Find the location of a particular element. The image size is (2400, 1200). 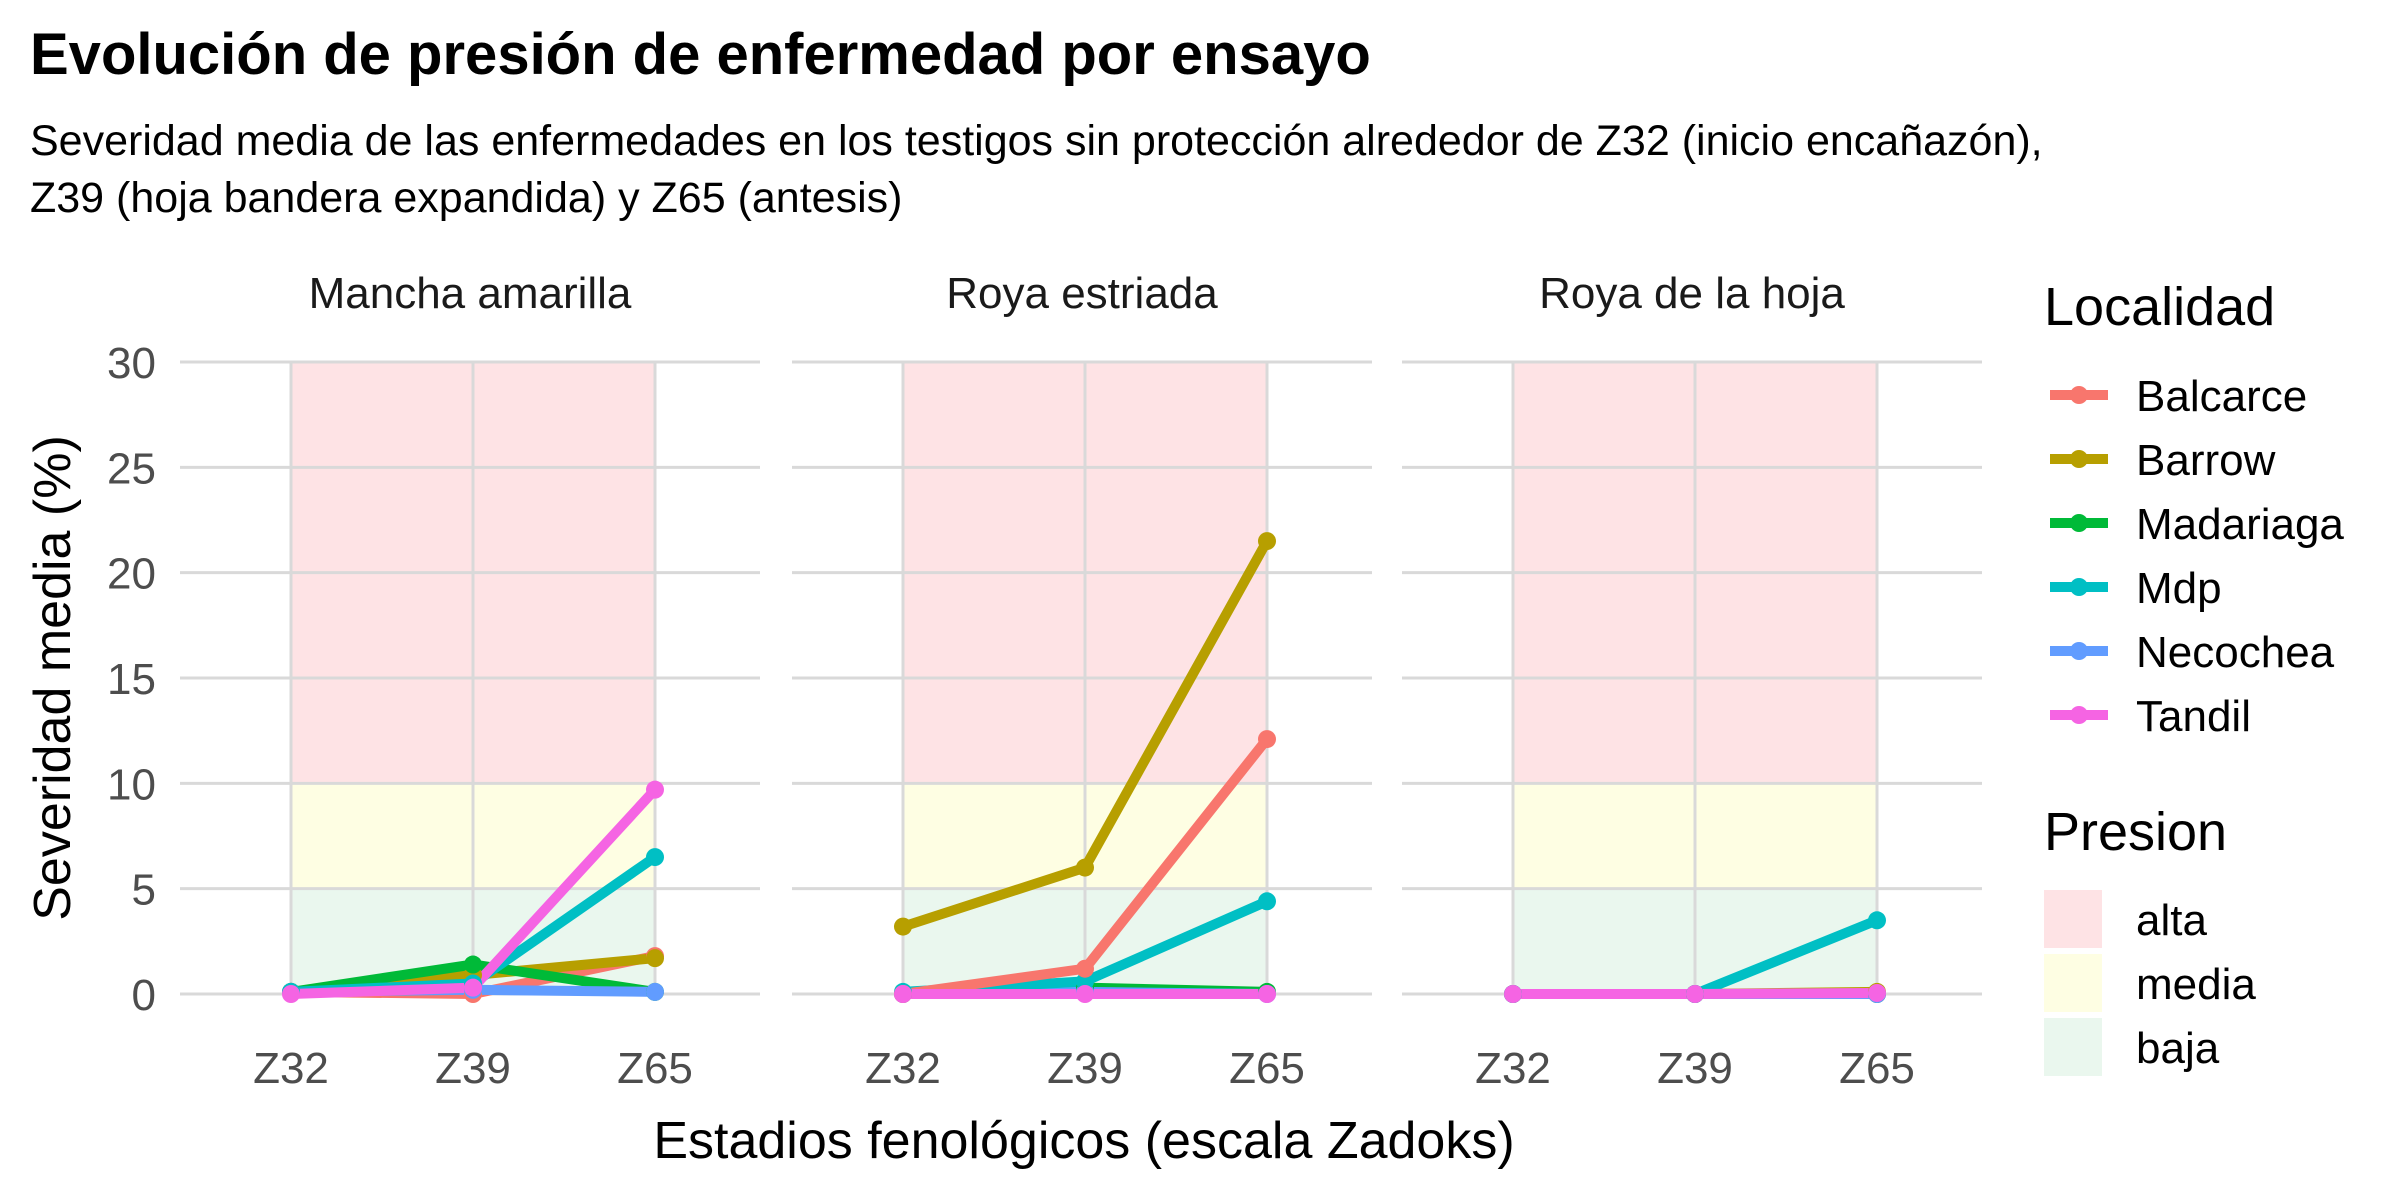

legend-item-baja: baja is located at coordinates (2132, 1047).